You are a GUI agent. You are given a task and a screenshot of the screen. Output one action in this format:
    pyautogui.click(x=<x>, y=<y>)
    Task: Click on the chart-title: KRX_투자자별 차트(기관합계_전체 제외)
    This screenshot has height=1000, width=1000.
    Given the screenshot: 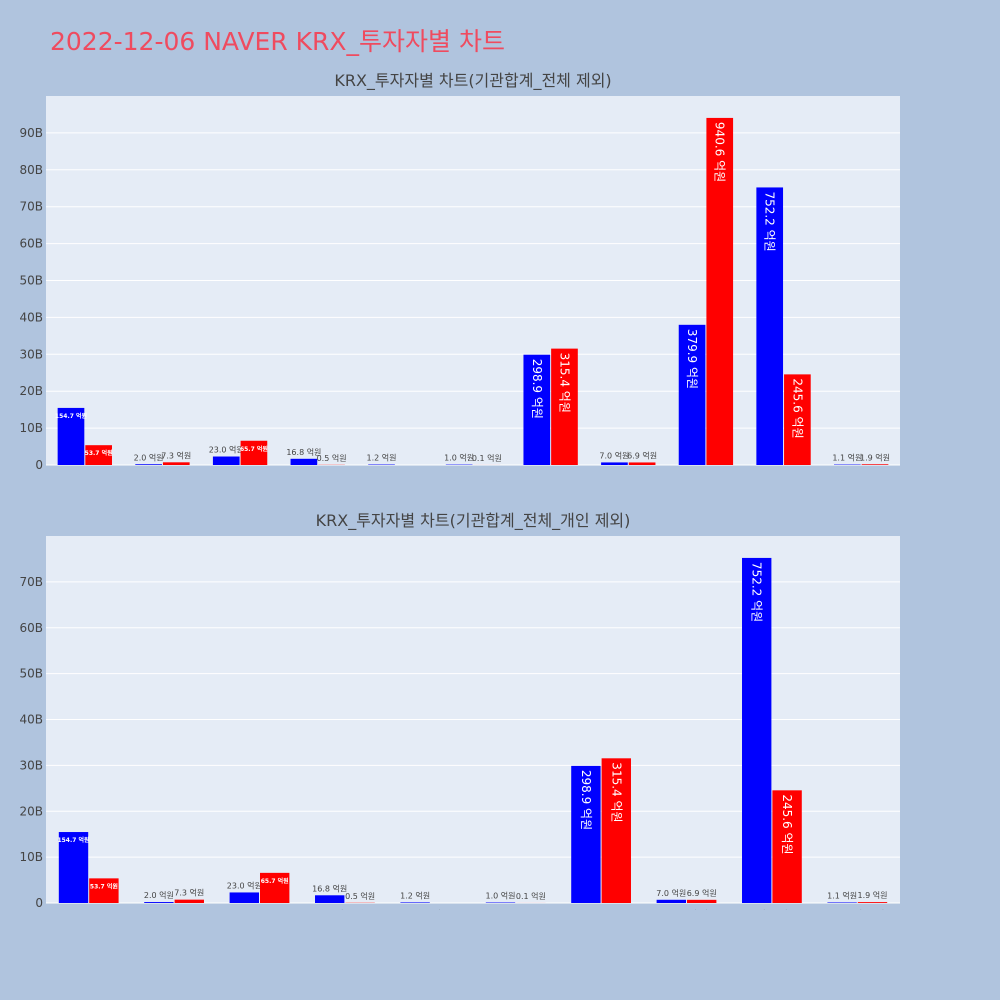 What is the action you would take?
    pyautogui.click(x=472, y=81)
    